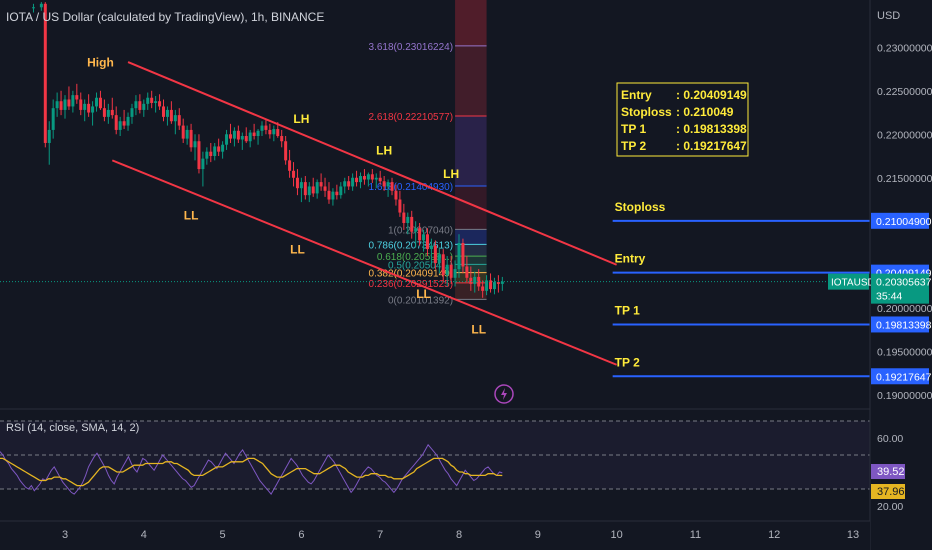 Image resolution: width=932 pixels, height=550 pixels. What do you see at coordinates (633, 129) in the screenshot?
I see `info-row-label: TP 1` at bounding box center [633, 129].